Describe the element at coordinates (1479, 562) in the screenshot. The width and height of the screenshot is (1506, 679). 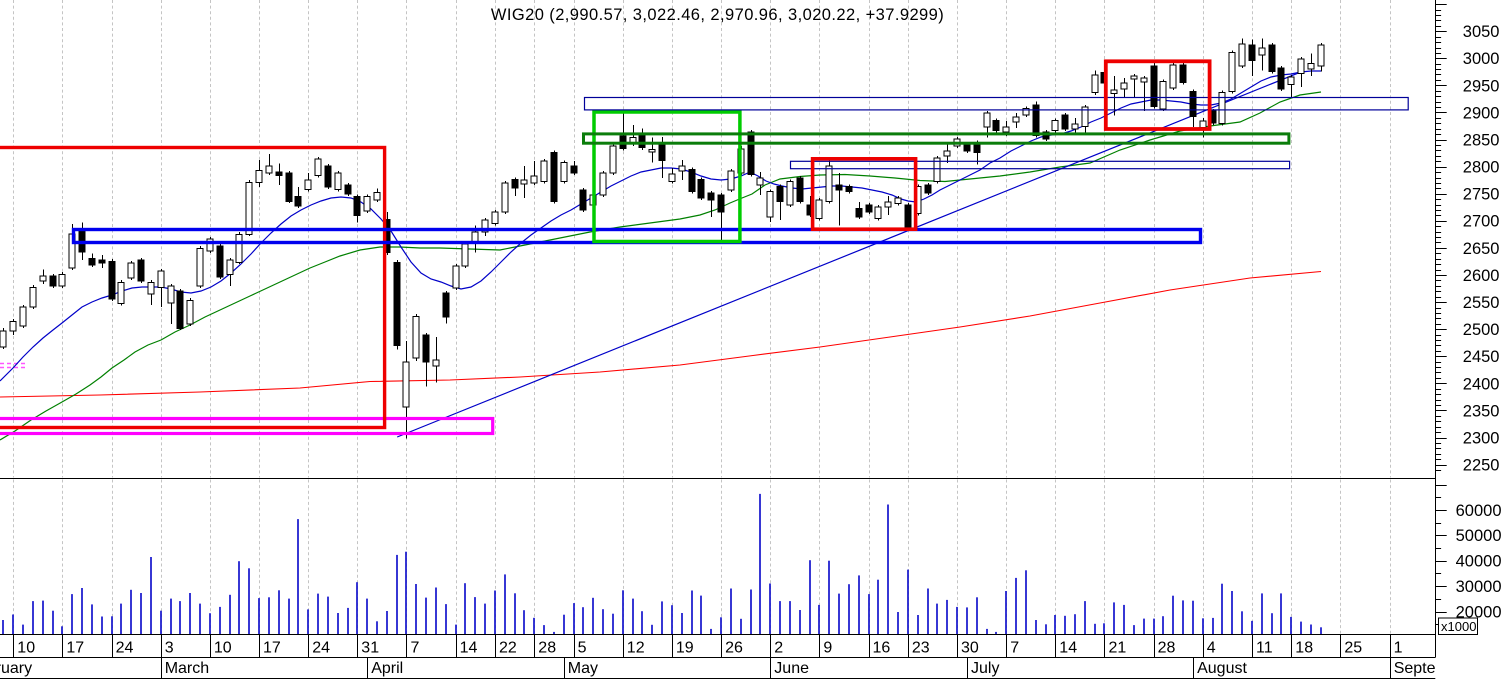
I see `svg-text: 40000` at that location.